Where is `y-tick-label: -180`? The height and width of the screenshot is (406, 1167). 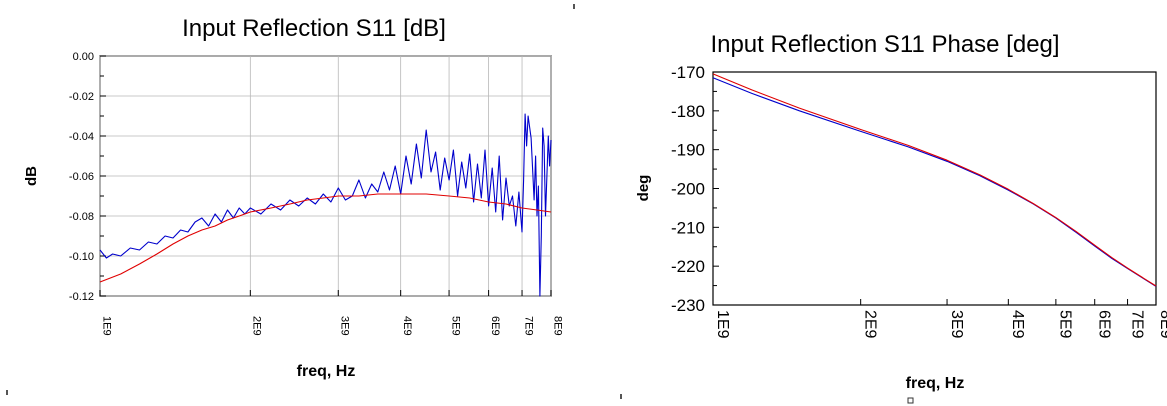
y-tick-label: -180 is located at coordinates (688, 111).